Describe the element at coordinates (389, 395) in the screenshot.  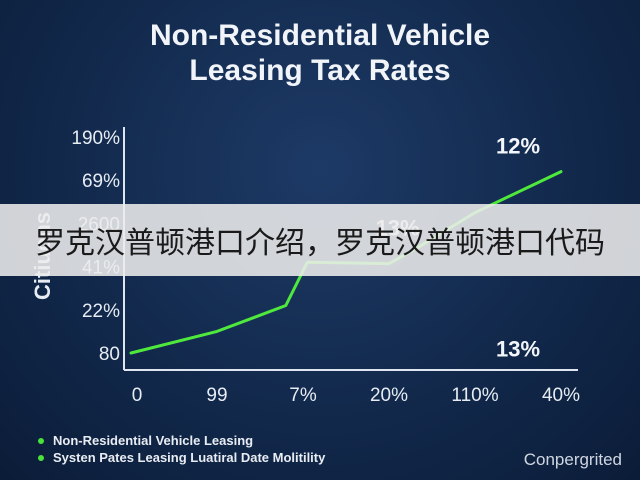
I see `x-tick-label: 20%` at that location.